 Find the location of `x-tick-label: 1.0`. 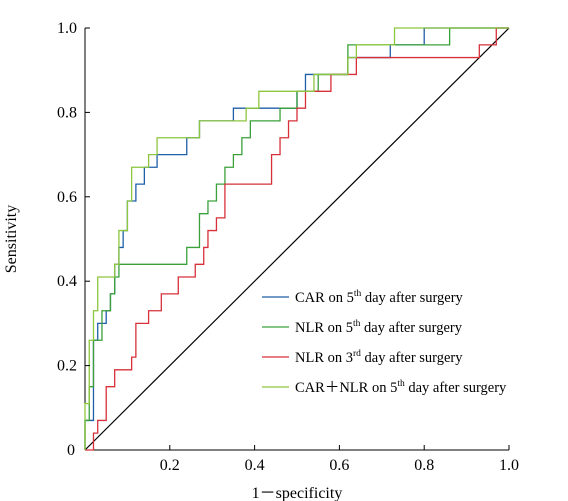

x-tick-label: 1.0 is located at coordinates (509, 465).